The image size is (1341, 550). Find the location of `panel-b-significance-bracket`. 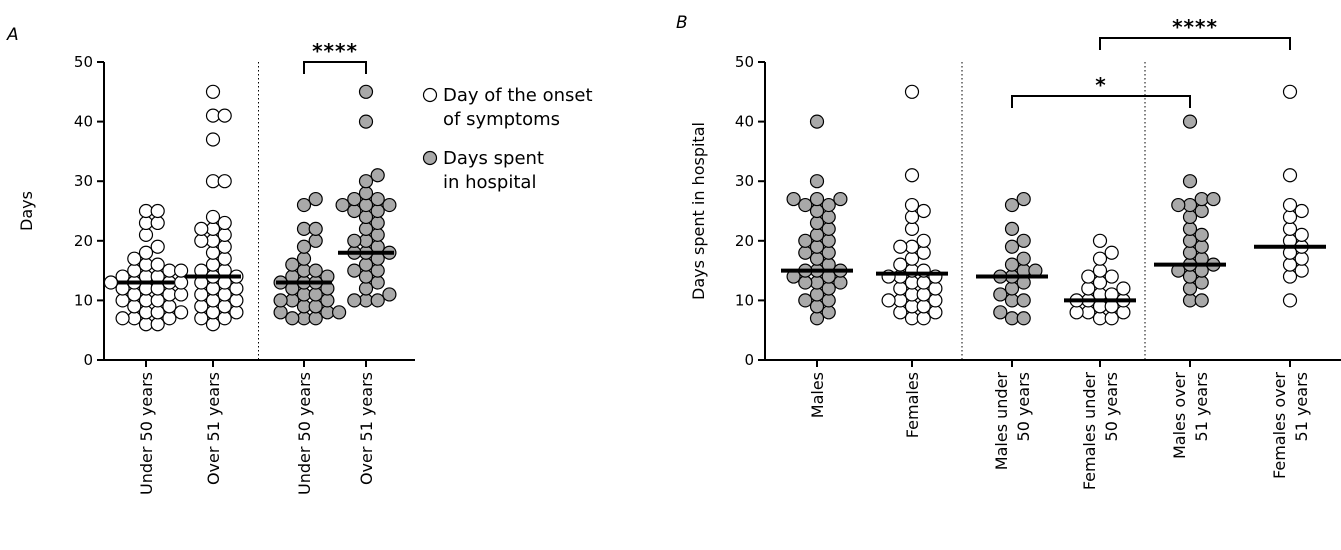

panel-b-significance-bracket is located at coordinates (1101, 101).